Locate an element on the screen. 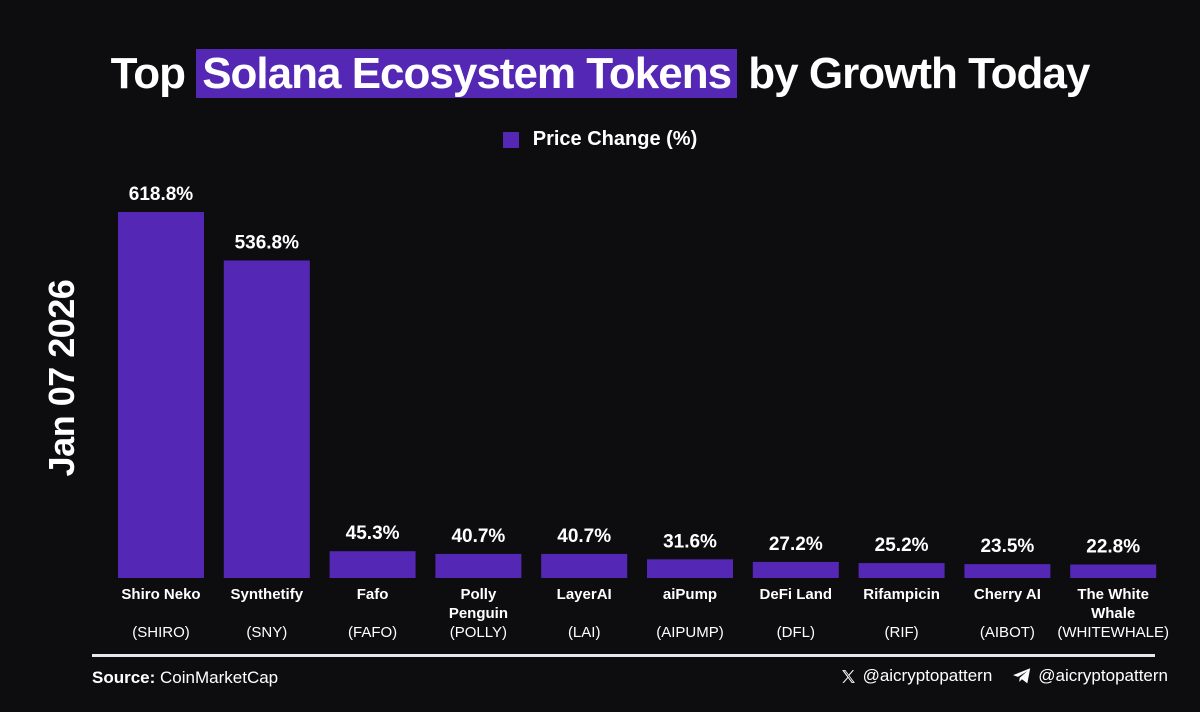  x-tick-label: aiPump is located at coordinates (690, 594).